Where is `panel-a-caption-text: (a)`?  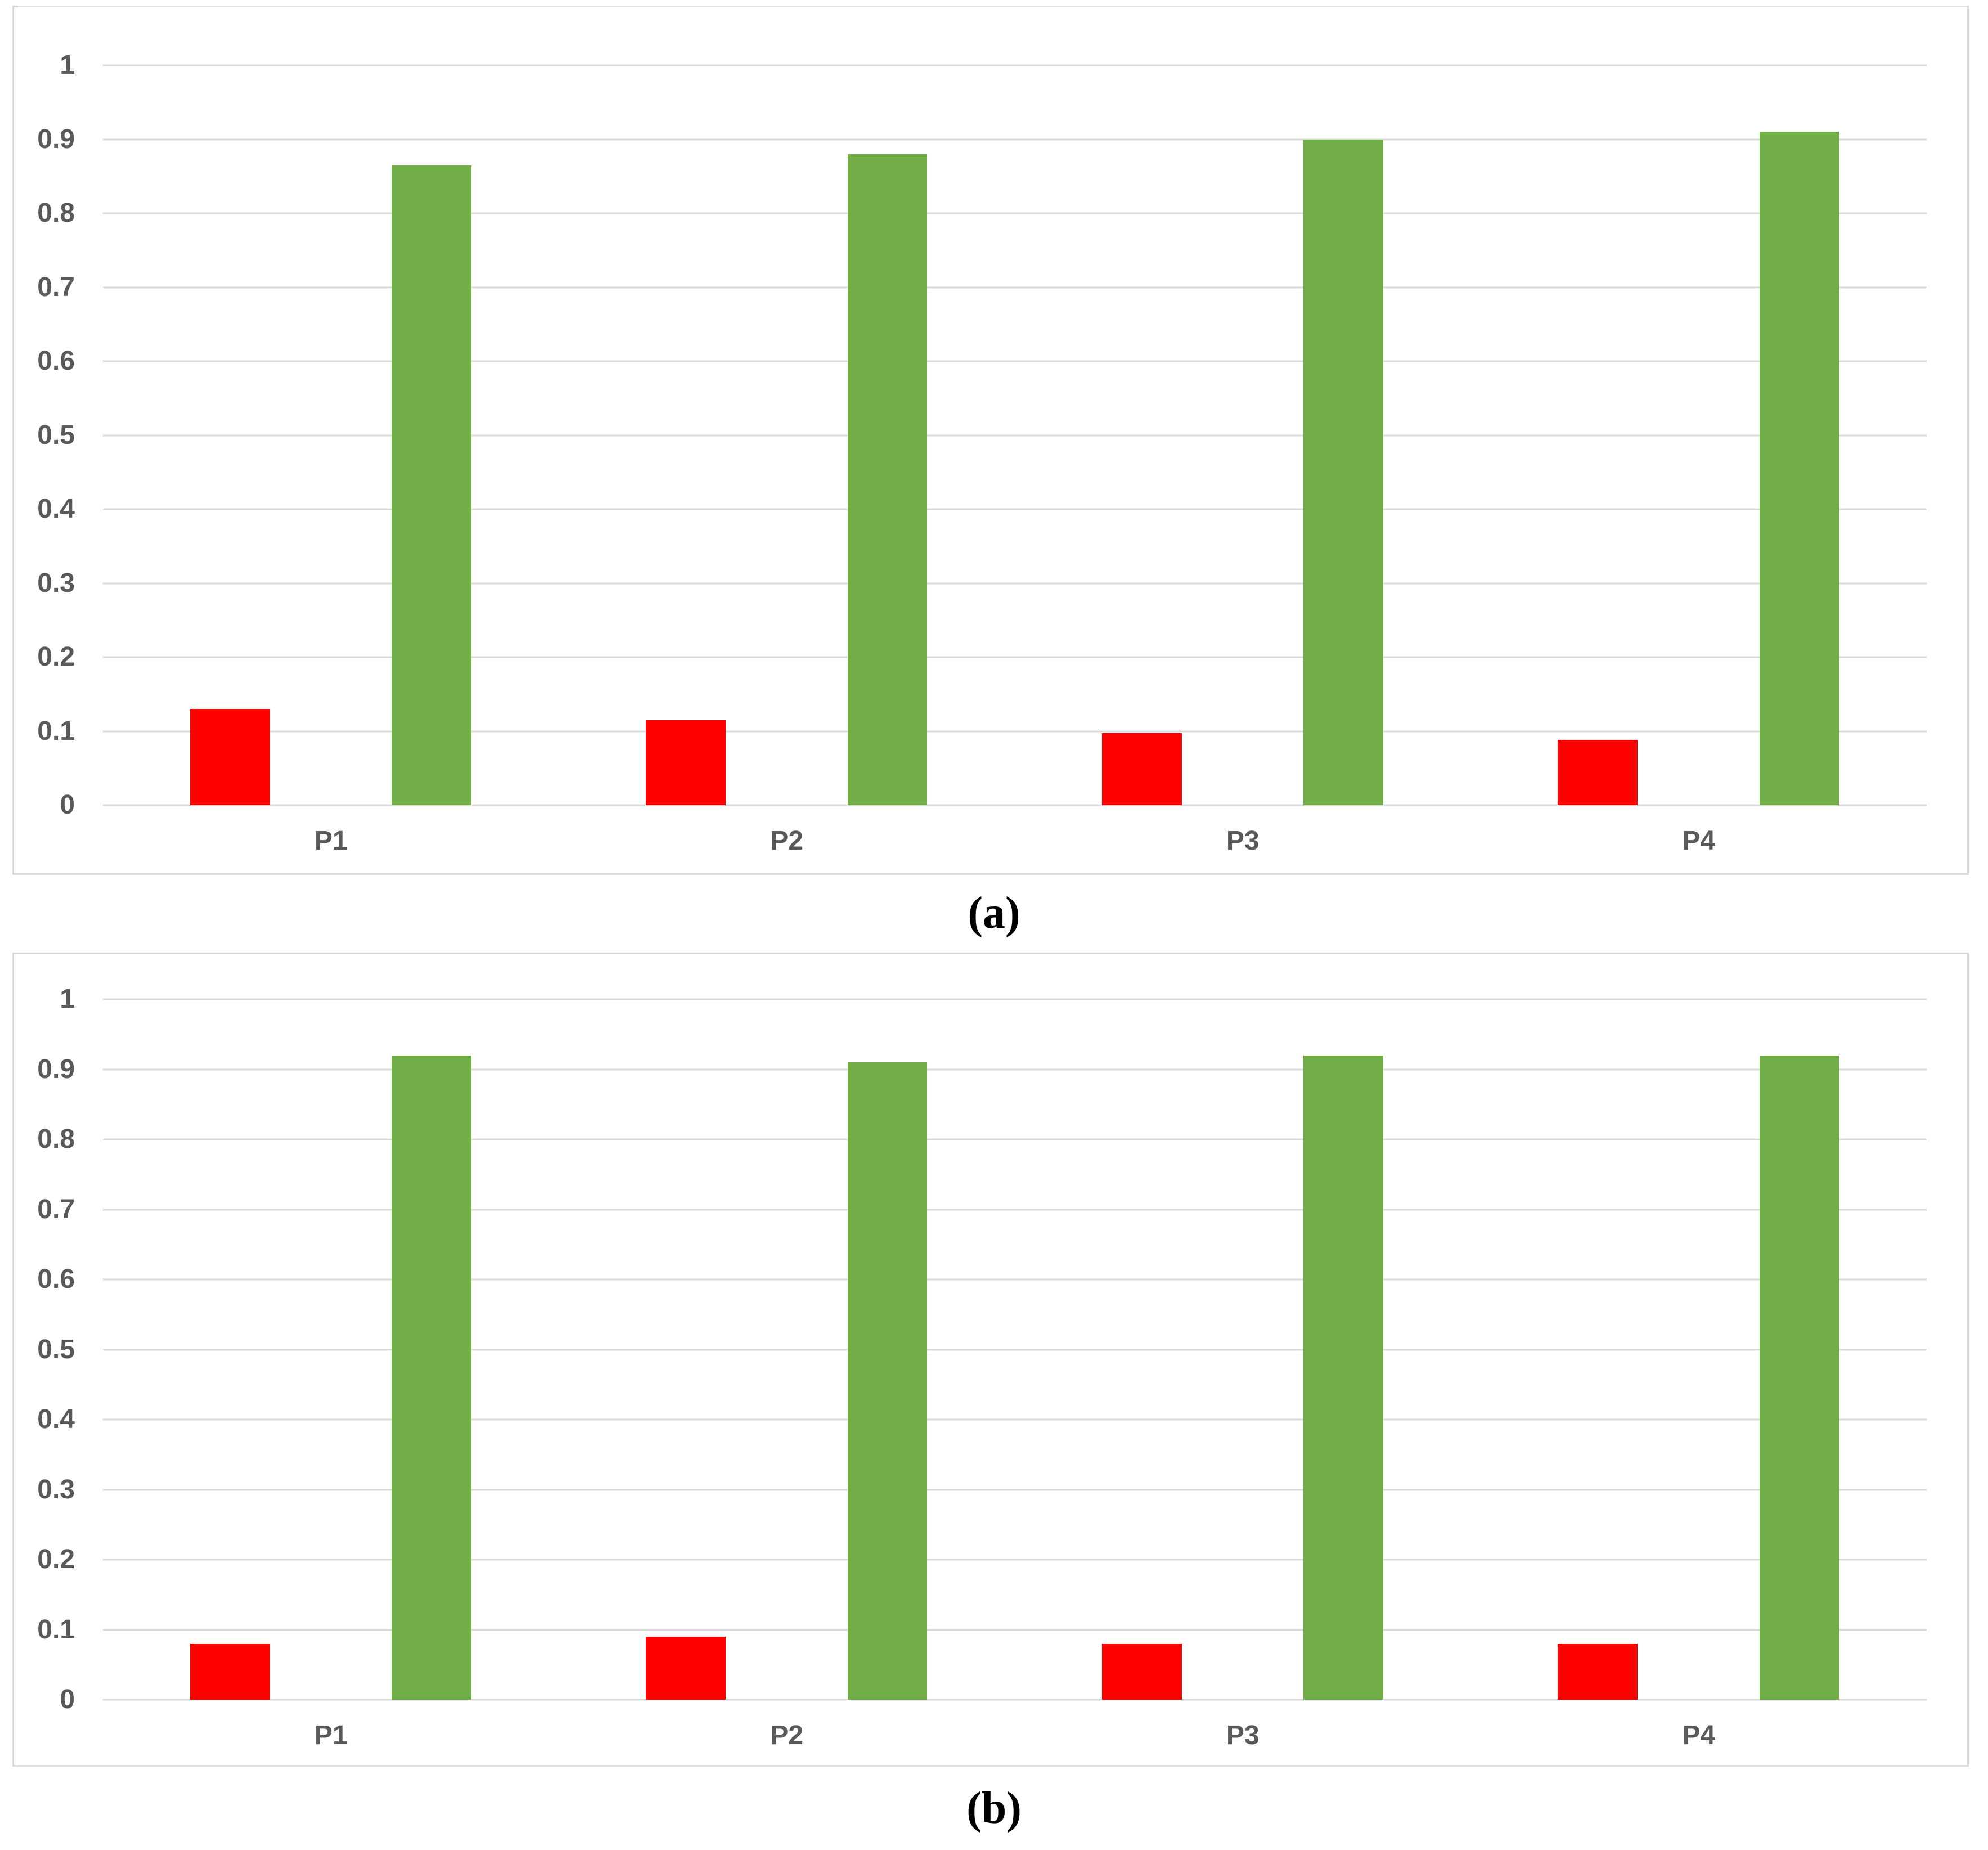
panel-a-caption-text: (a) is located at coordinates (994, 913).